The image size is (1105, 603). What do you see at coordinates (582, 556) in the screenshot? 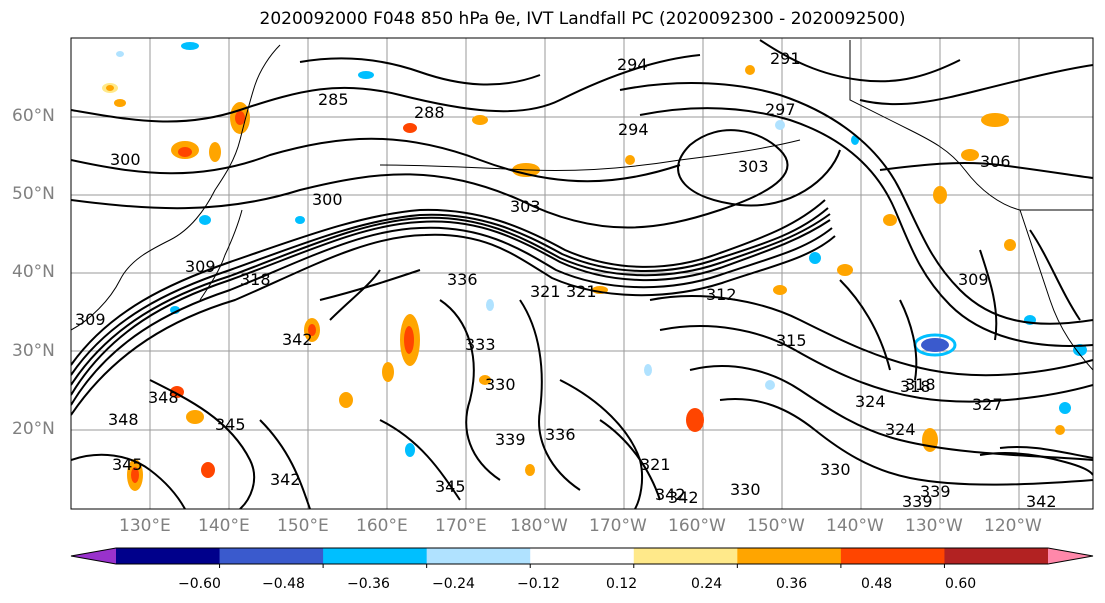
I see `colorbar-outline` at bounding box center [582, 556].